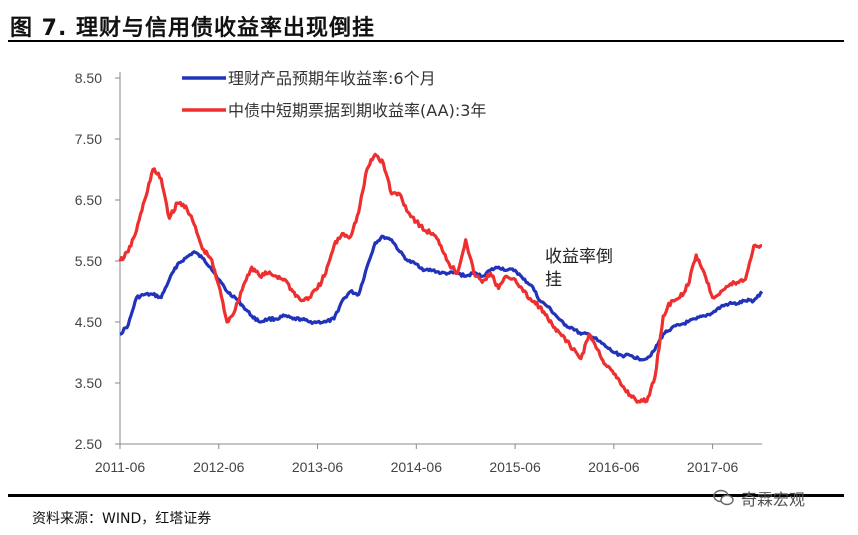 The width and height of the screenshot is (858, 535). I want to click on chart-annotation: 收益率倒 挂, so click(579, 268).